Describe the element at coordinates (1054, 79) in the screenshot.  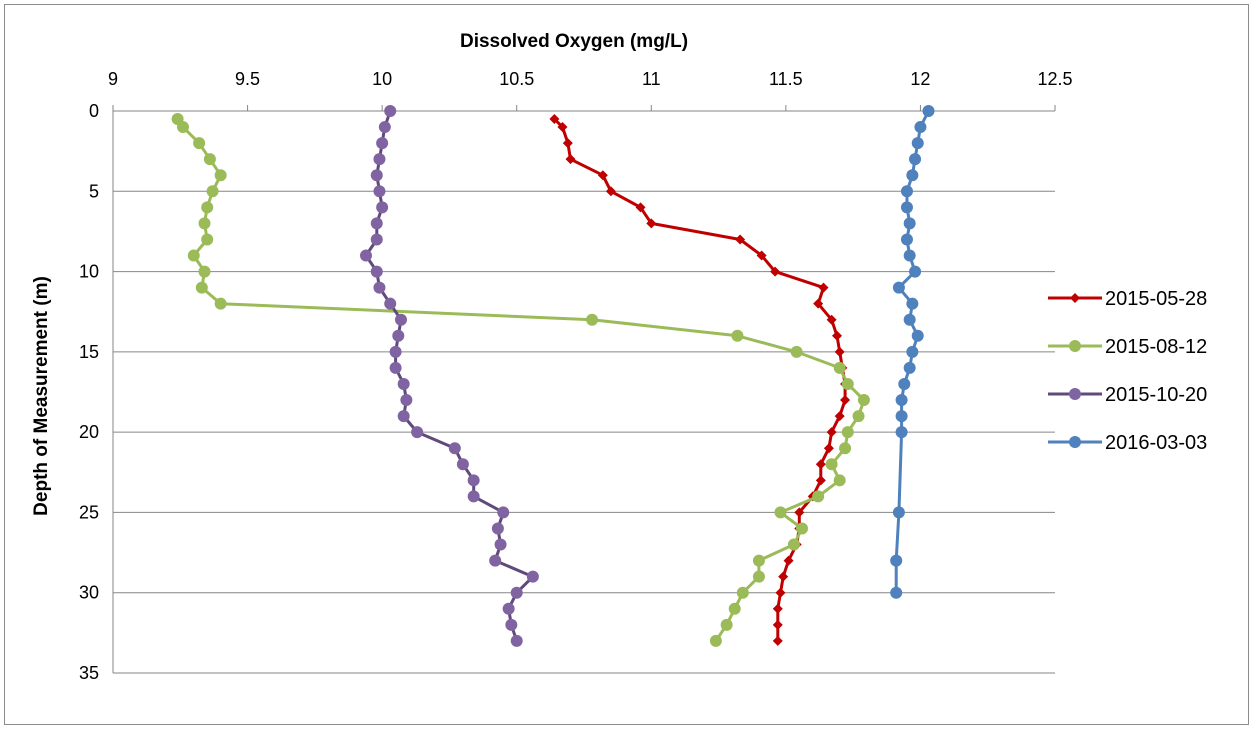
I see `x-tick-label-7: 12.5` at that location.